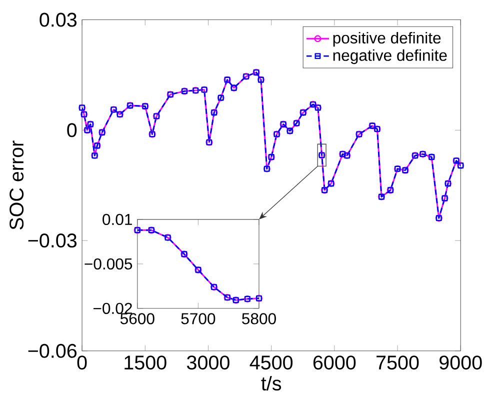 The height and width of the screenshot is (400, 487). What do you see at coordinates (259, 318) in the screenshot?
I see `x-tick-label: 5800` at bounding box center [259, 318].